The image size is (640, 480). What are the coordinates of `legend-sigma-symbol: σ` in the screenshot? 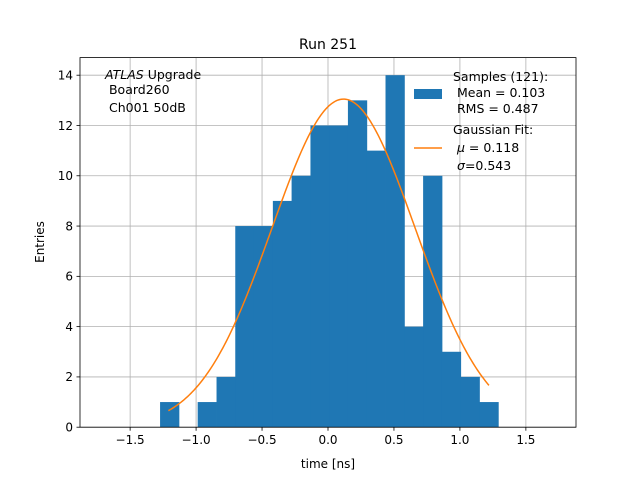 It's located at (461, 165).